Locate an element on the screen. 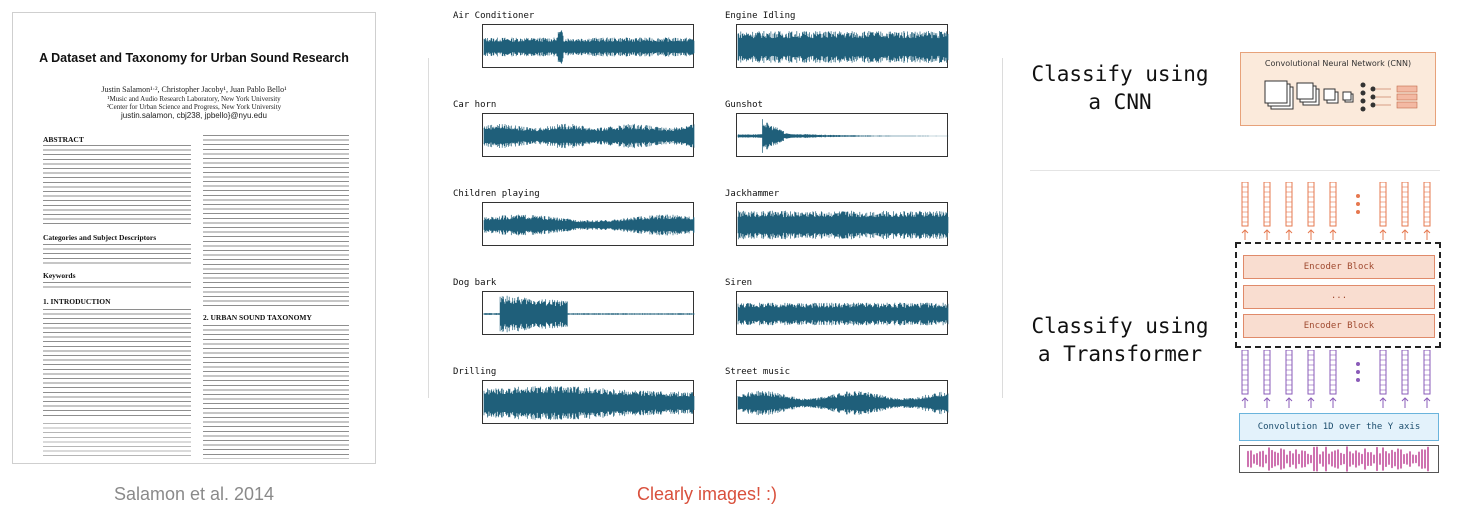 This screenshot has width=1462, height=520. output-tokens is located at coordinates (1336, 211).